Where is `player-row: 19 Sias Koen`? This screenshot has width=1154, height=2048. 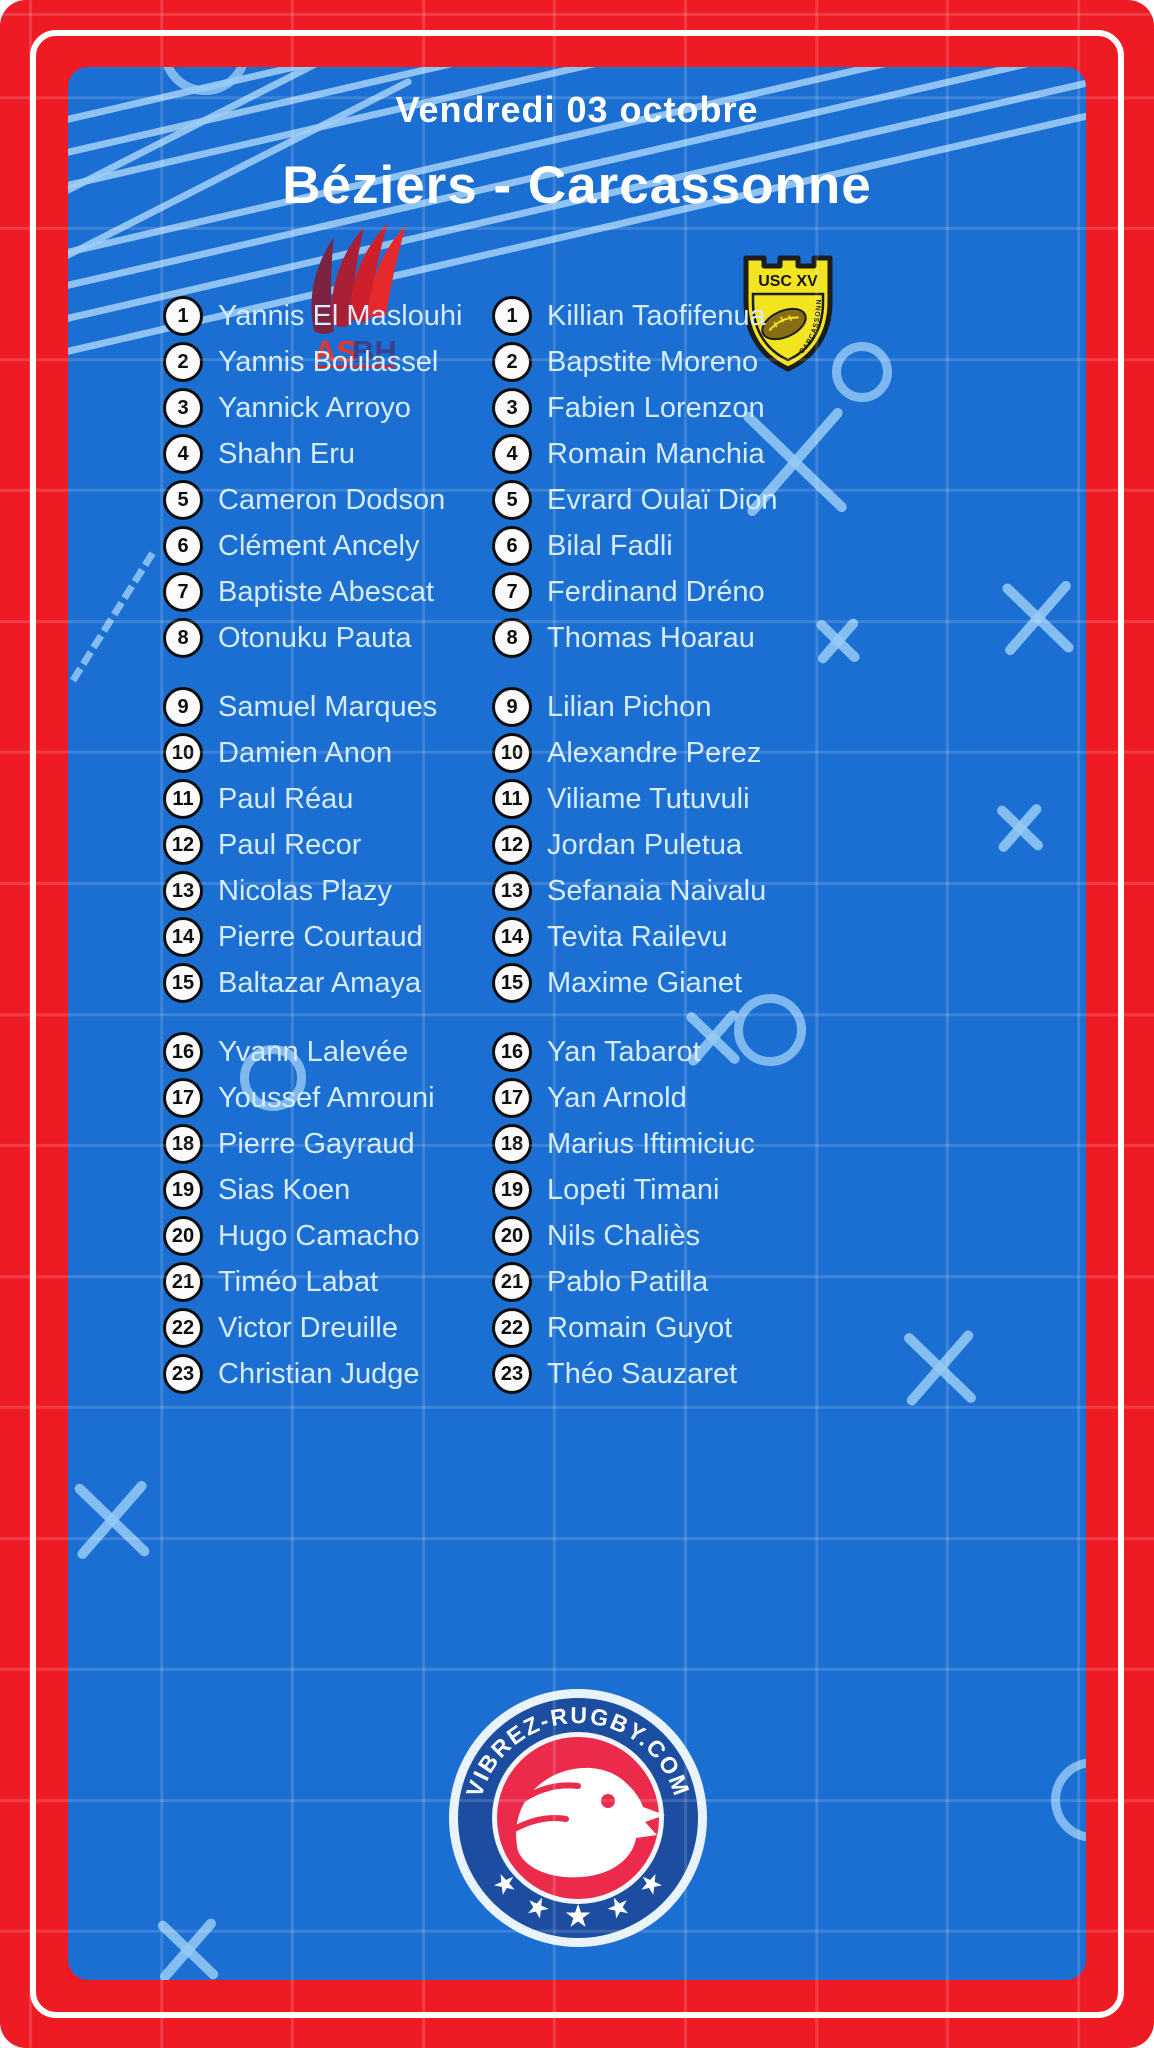
player-row: 19 Sias Koen is located at coordinates (312, 1190).